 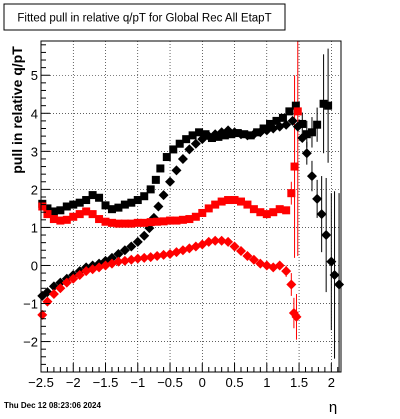 I want to click on y-tick-label: 4, so click(x=34, y=113).